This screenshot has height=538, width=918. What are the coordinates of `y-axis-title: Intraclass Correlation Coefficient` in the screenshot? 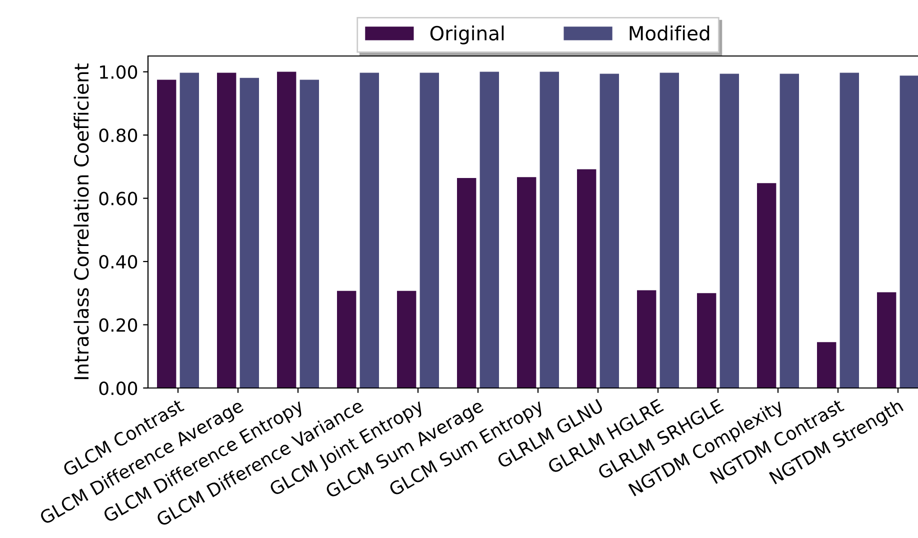 It's located at (81, 221).